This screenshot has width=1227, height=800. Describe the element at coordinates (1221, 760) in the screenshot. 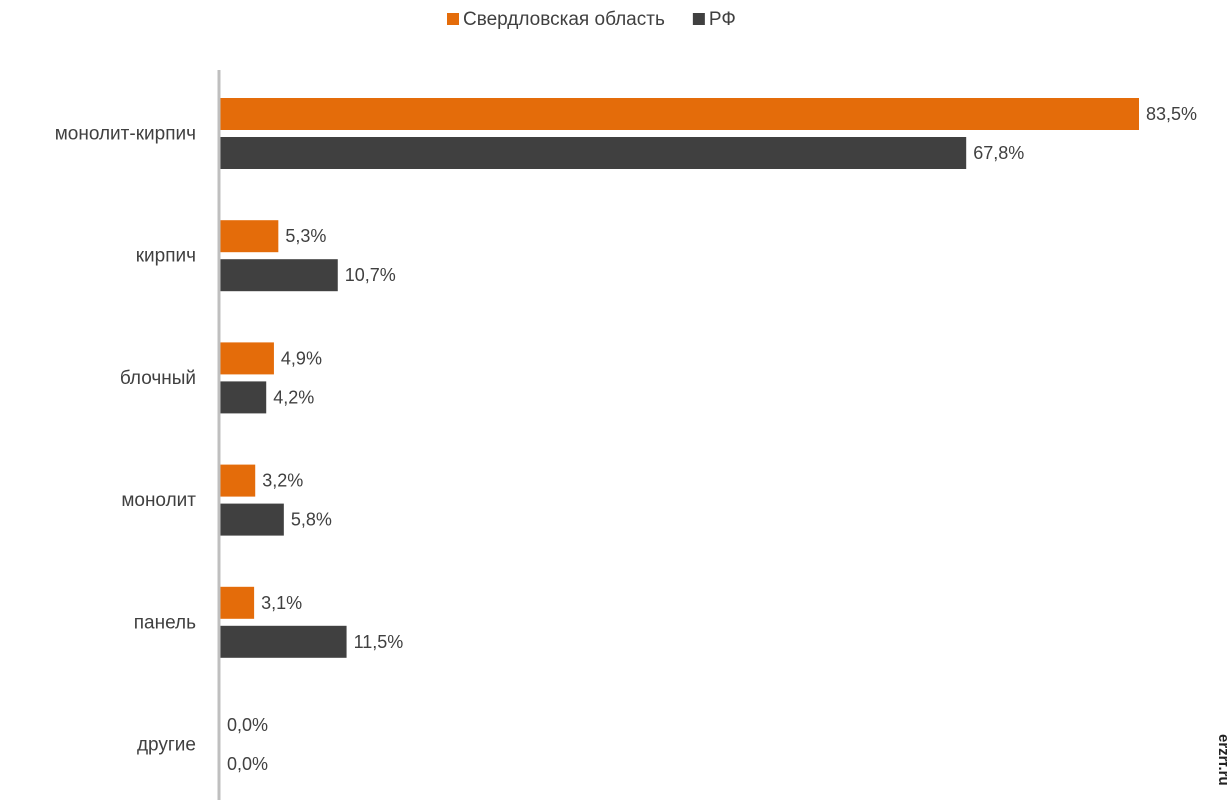

I see `watermark: erzrf.ru` at that location.